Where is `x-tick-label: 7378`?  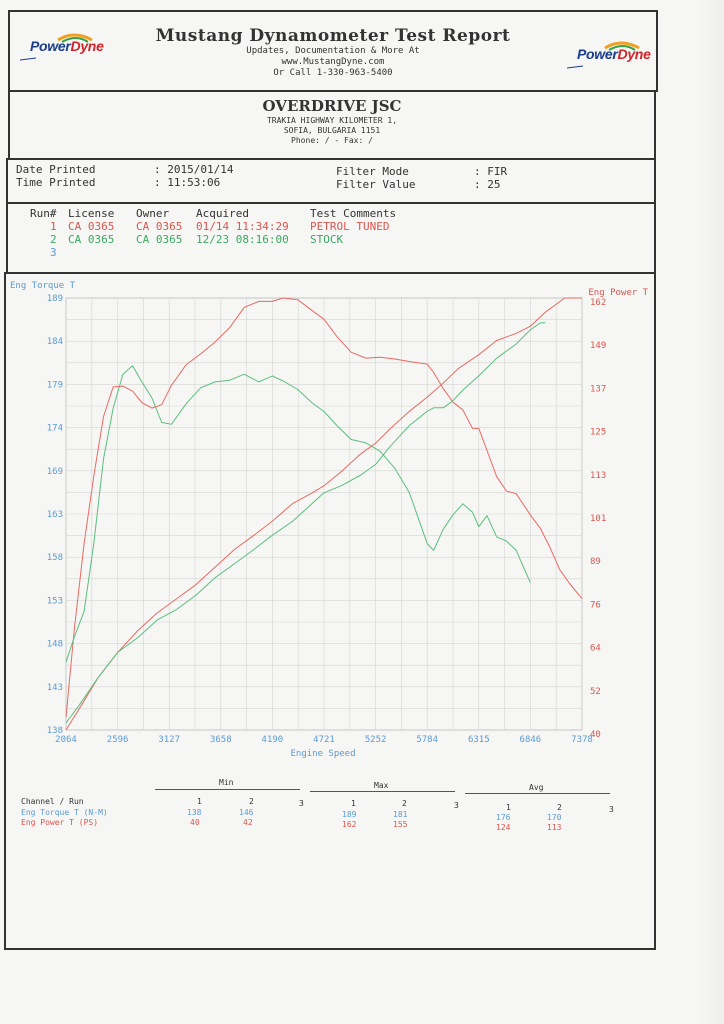
x-tick-label: 7378 is located at coordinates (582, 740).